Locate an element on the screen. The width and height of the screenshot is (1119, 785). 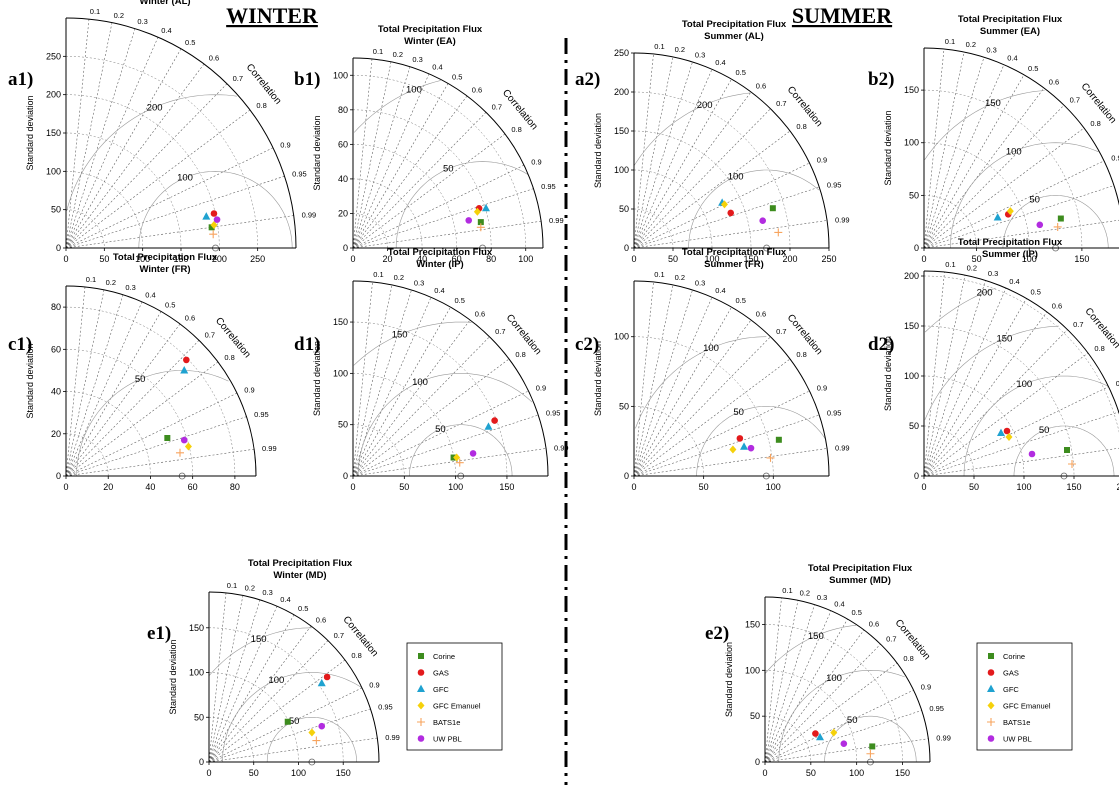
legend-label: GFC is located at coordinates (441, 689).